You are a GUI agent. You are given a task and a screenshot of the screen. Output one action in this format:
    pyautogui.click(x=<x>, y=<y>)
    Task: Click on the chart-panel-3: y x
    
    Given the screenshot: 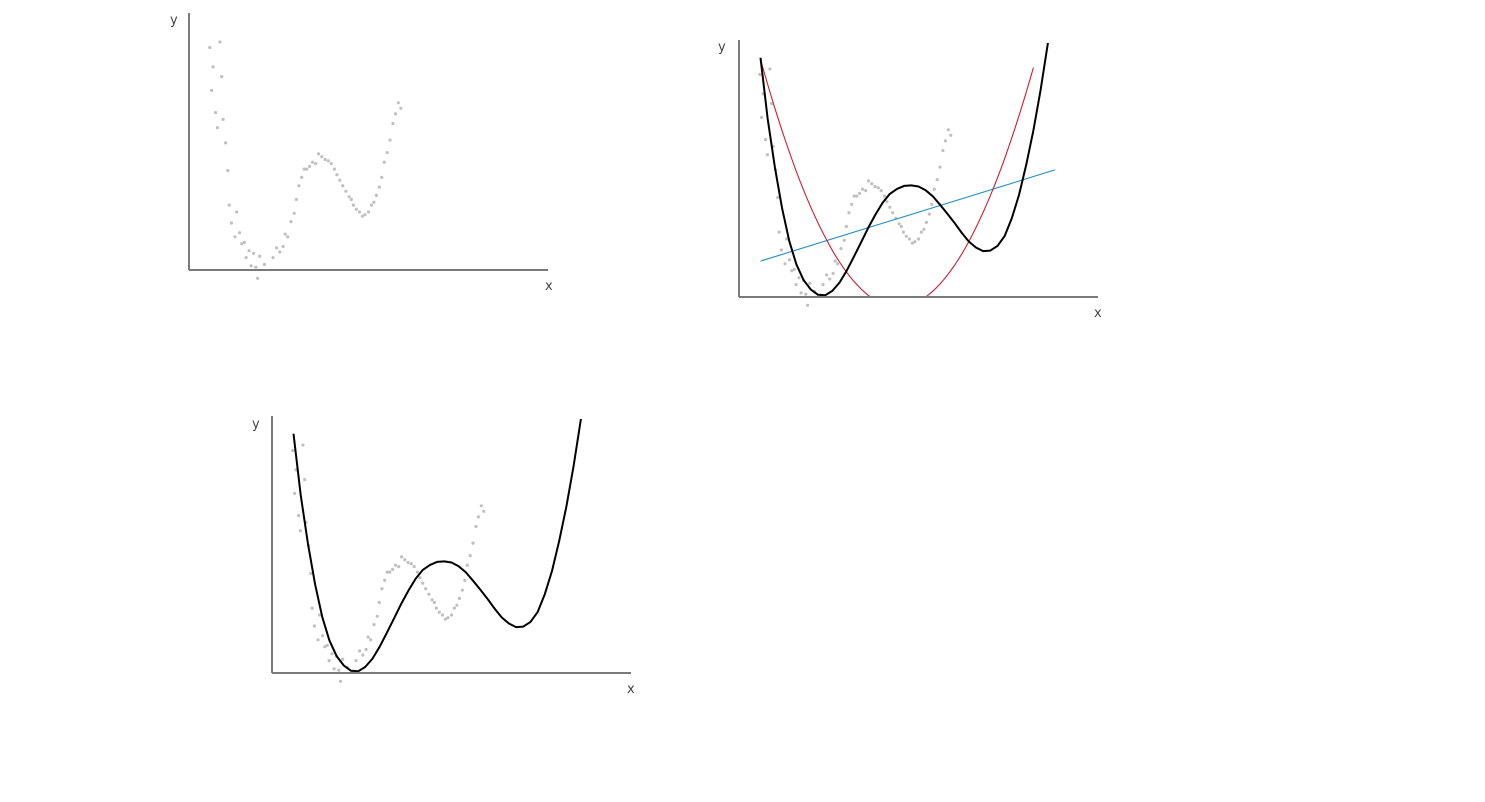 What is the action you would take?
    pyautogui.click(x=443, y=556)
    